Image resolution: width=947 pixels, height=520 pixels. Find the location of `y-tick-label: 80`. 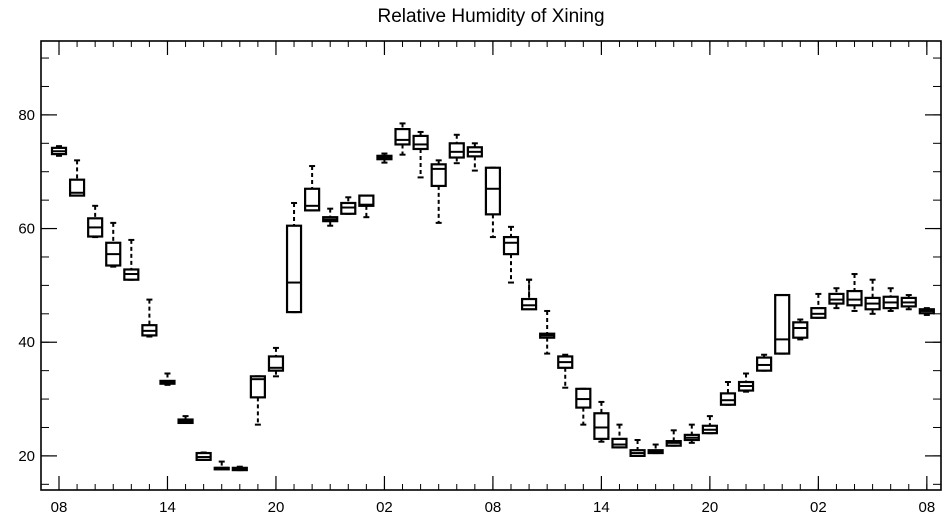

y-tick-label: 80 is located at coordinates (26, 115).